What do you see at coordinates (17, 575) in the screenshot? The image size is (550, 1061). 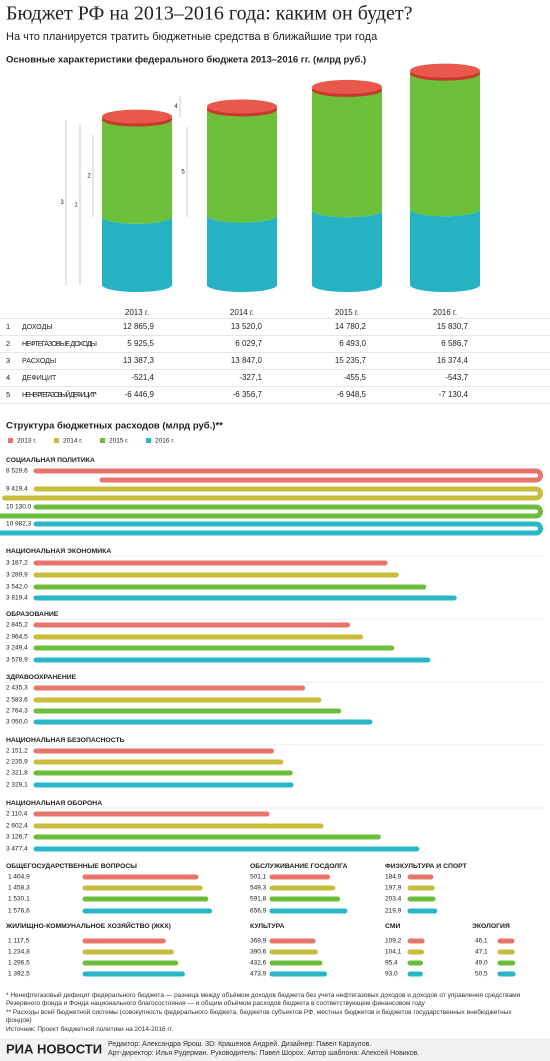 I see `value-label: 3 289,9` at bounding box center [17, 575].